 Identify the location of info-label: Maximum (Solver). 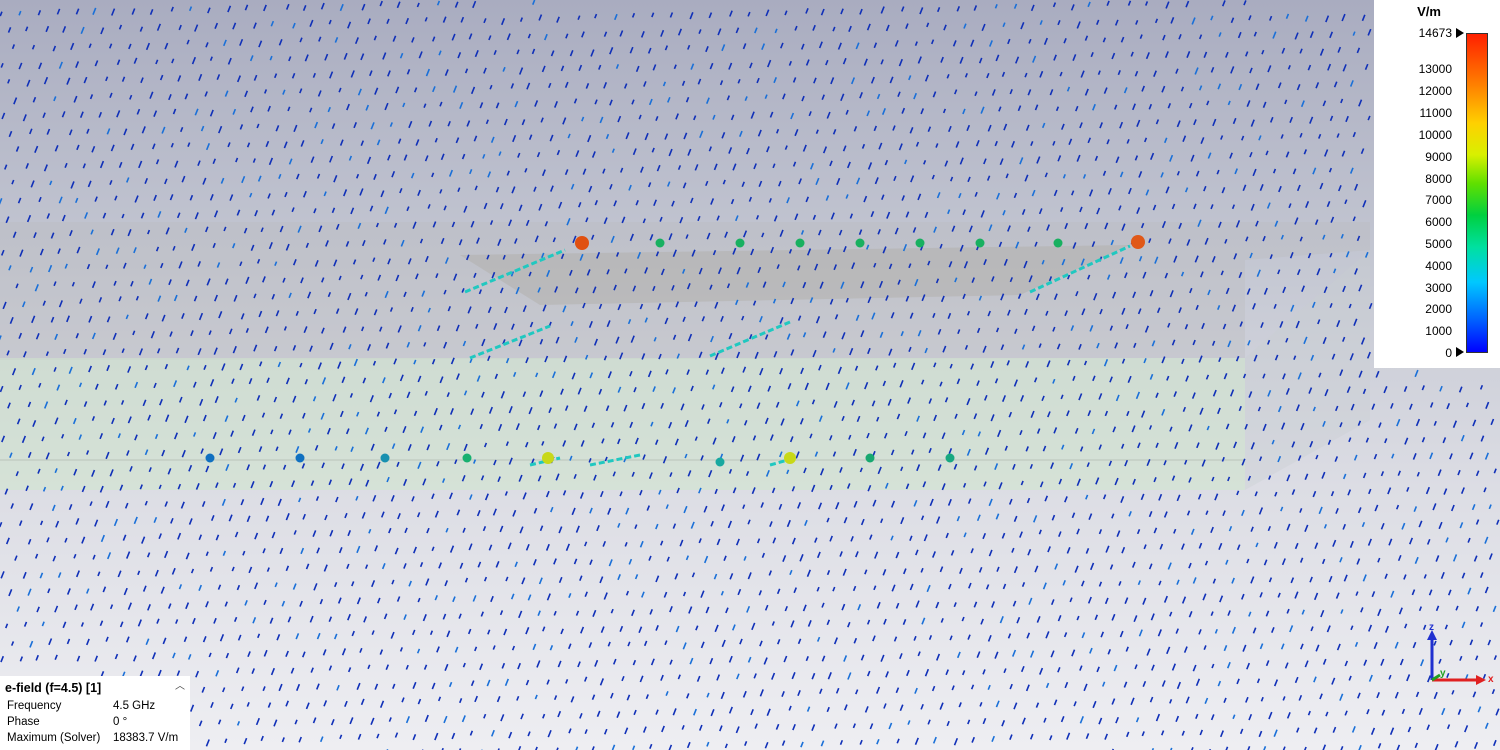
(54, 738).